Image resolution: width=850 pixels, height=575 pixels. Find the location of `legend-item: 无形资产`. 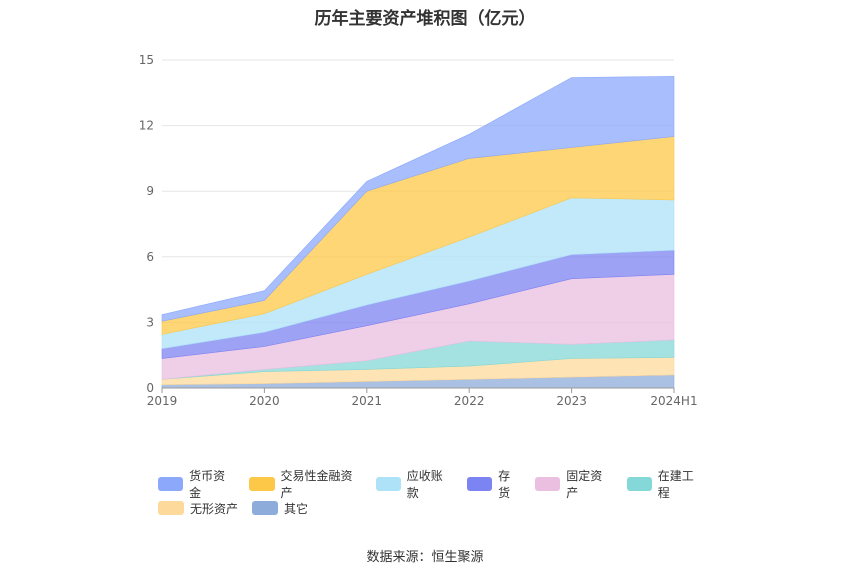

legend-item: 无形资产 is located at coordinates (198, 508).